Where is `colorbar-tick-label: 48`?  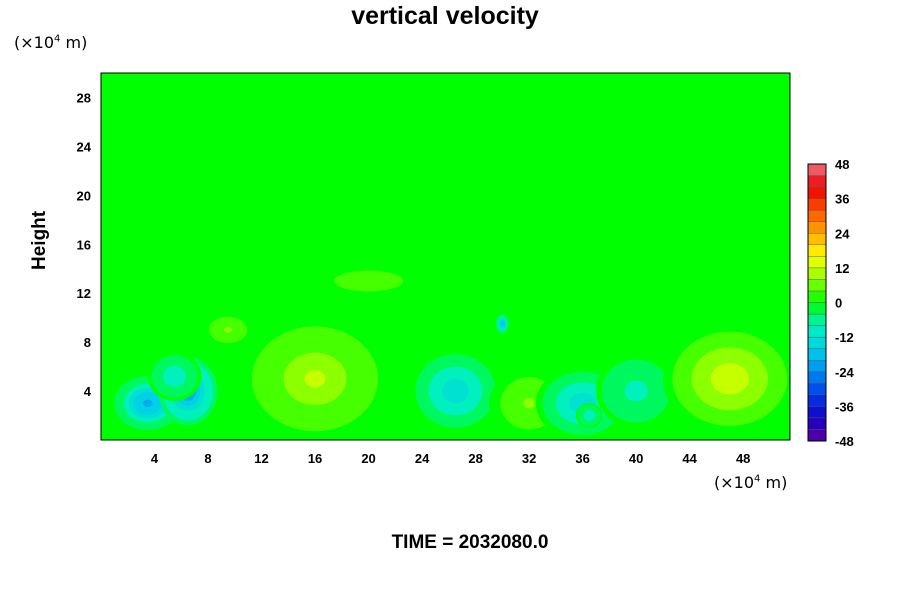 colorbar-tick-label: 48 is located at coordinates (842, 164).